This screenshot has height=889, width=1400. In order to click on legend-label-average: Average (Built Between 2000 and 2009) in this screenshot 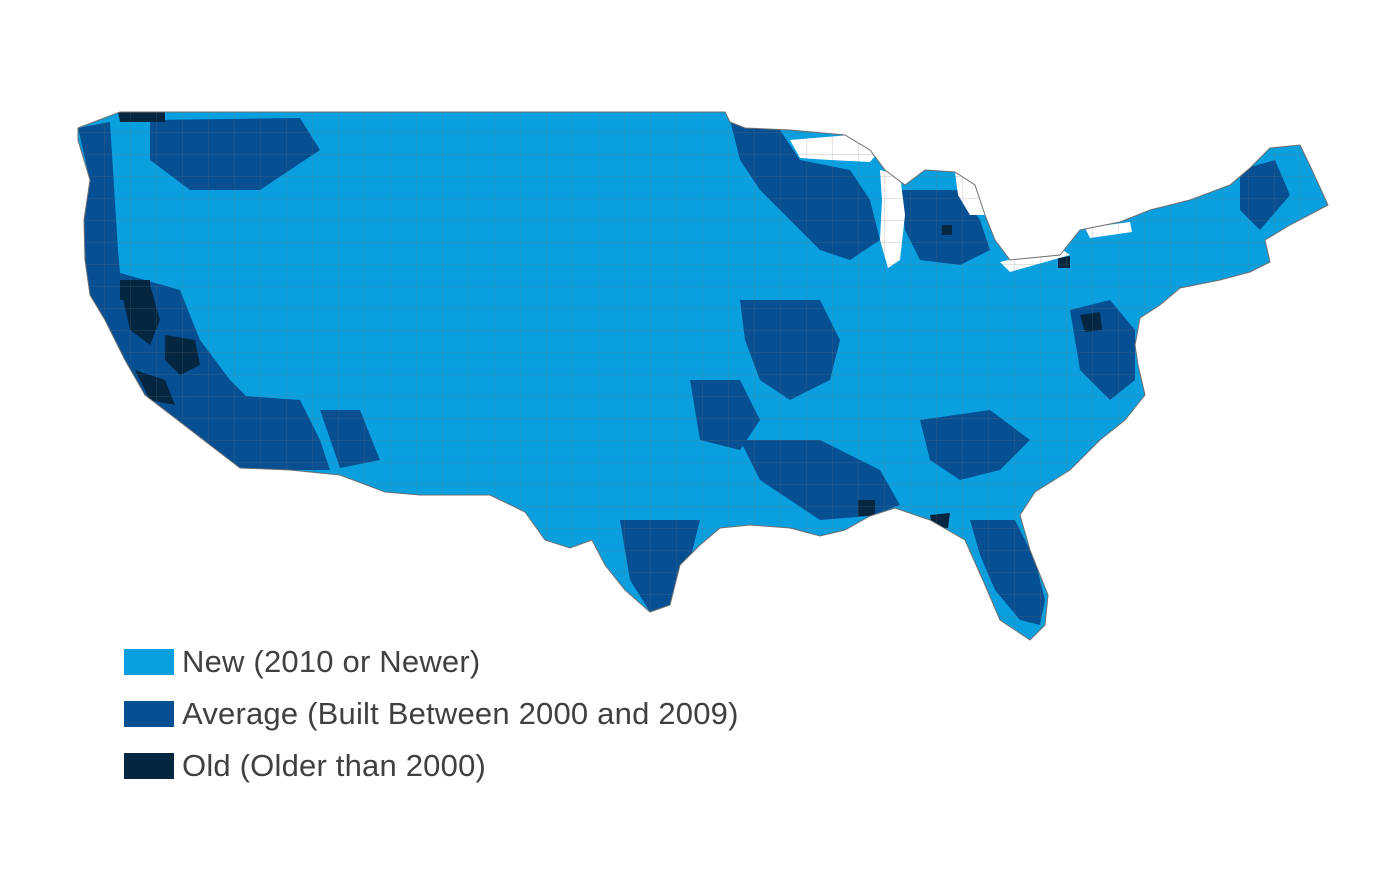, I will do `click(460, 713)`.